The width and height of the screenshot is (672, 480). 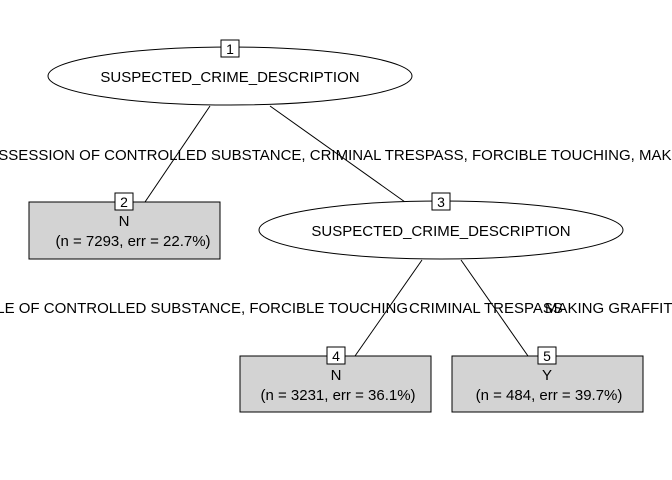 I want to click on node-3: SUSPECTED_CRIME_DESCRIPTION 3, so click(x=441, y=226).